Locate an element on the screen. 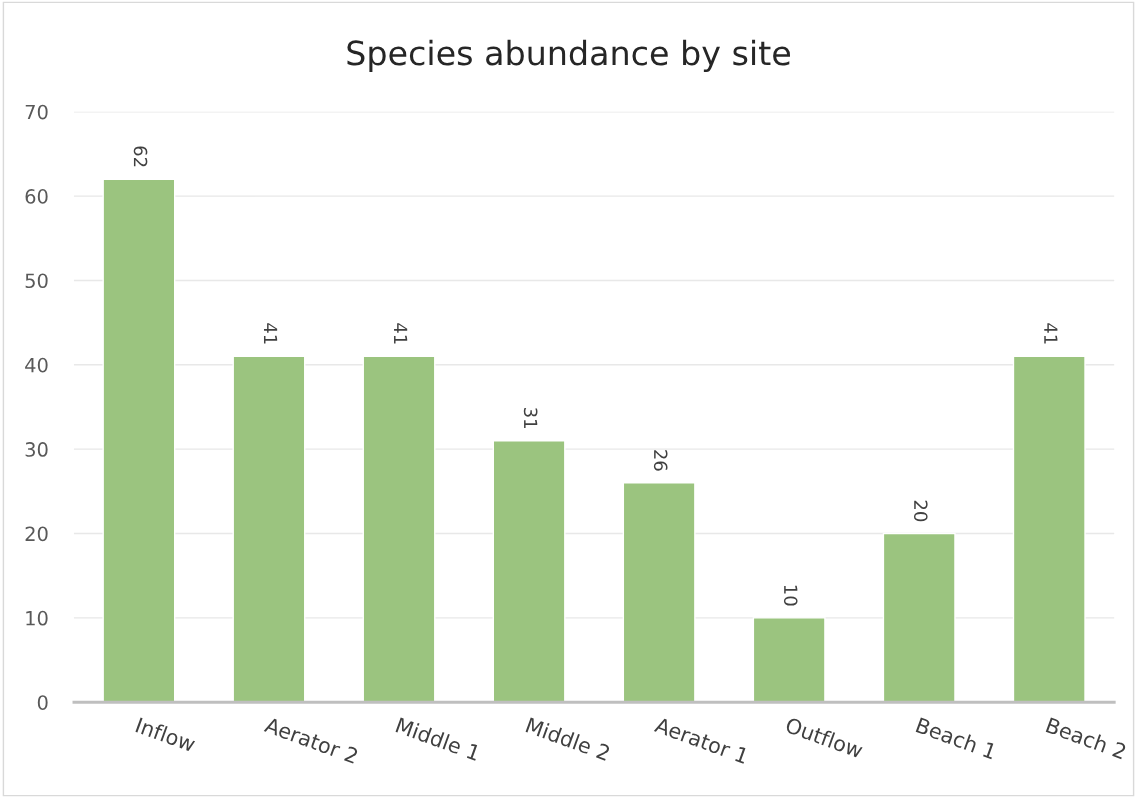 Image resolution: width=1137 pixels, height=798 pixels. y-tick-label: 70 is located at coordinates (36, 112).